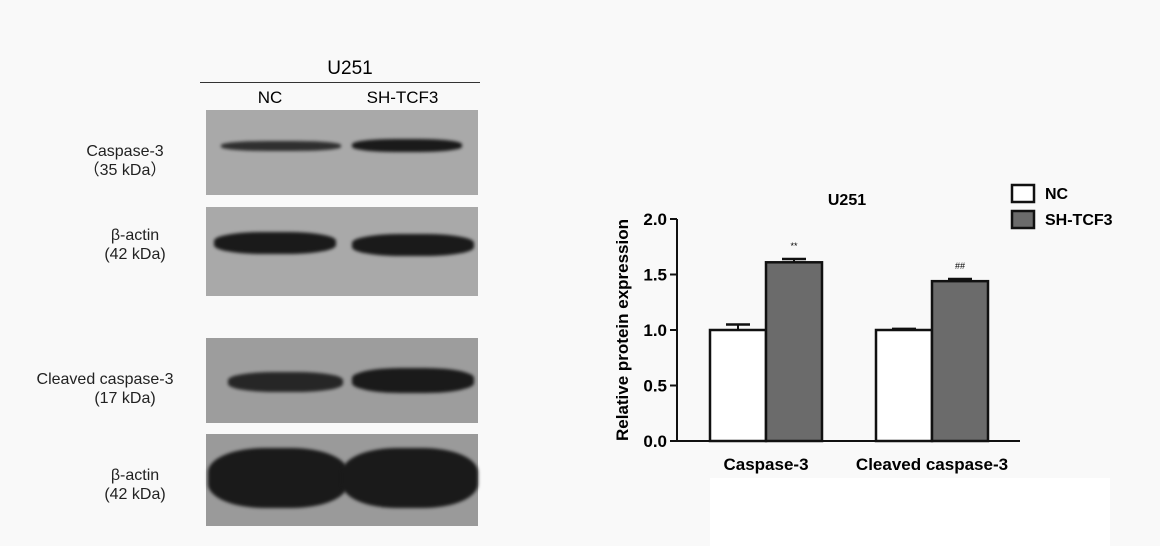 The image size is (1160, 546). Describe the element at coordinates (105, 389) in the screenshot. I see `row-label-cleaved-caspase-3: Cleaved caspase-3 (17 kDa)` at that location.